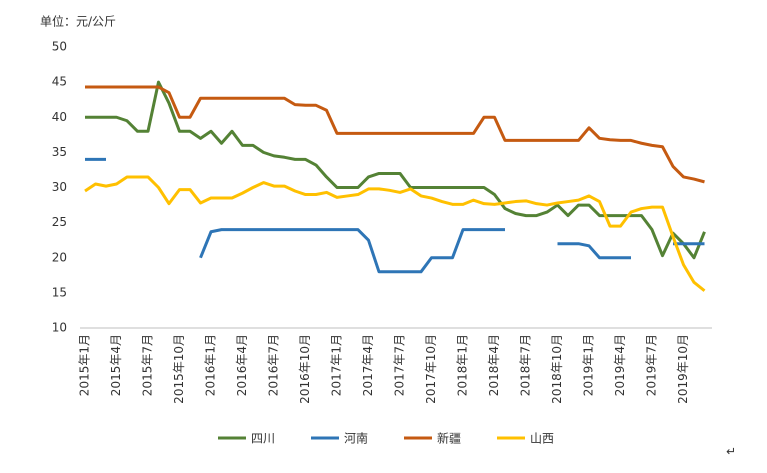 This screenshot has height=473, width=767. I want to click on y-tick-label: 10, so click(59, 328).